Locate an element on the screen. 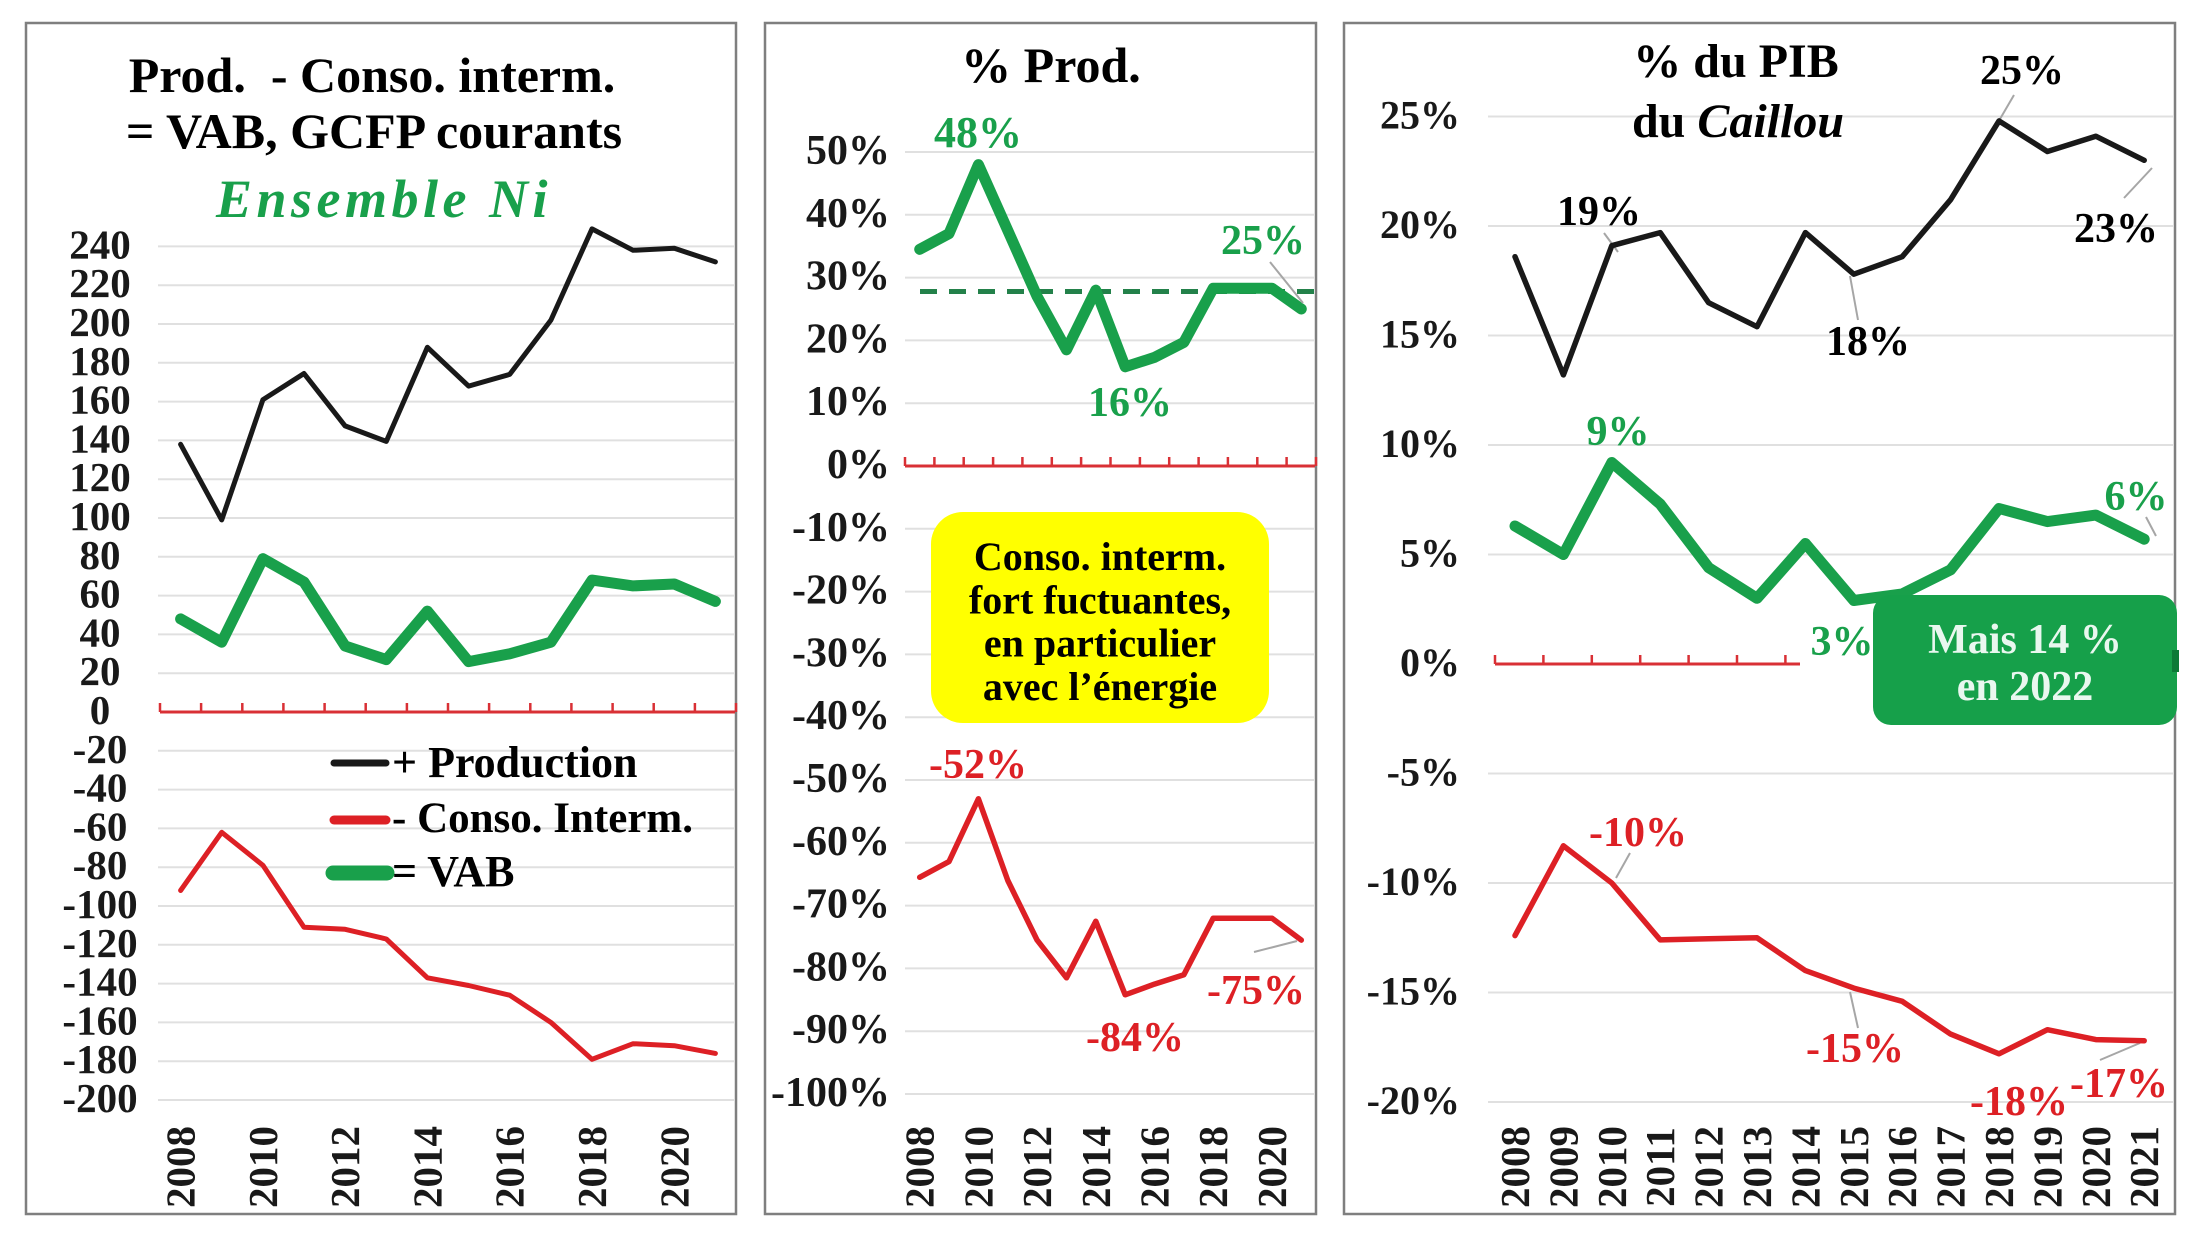  svg-text: -100 is located at coordinates (99, 904).